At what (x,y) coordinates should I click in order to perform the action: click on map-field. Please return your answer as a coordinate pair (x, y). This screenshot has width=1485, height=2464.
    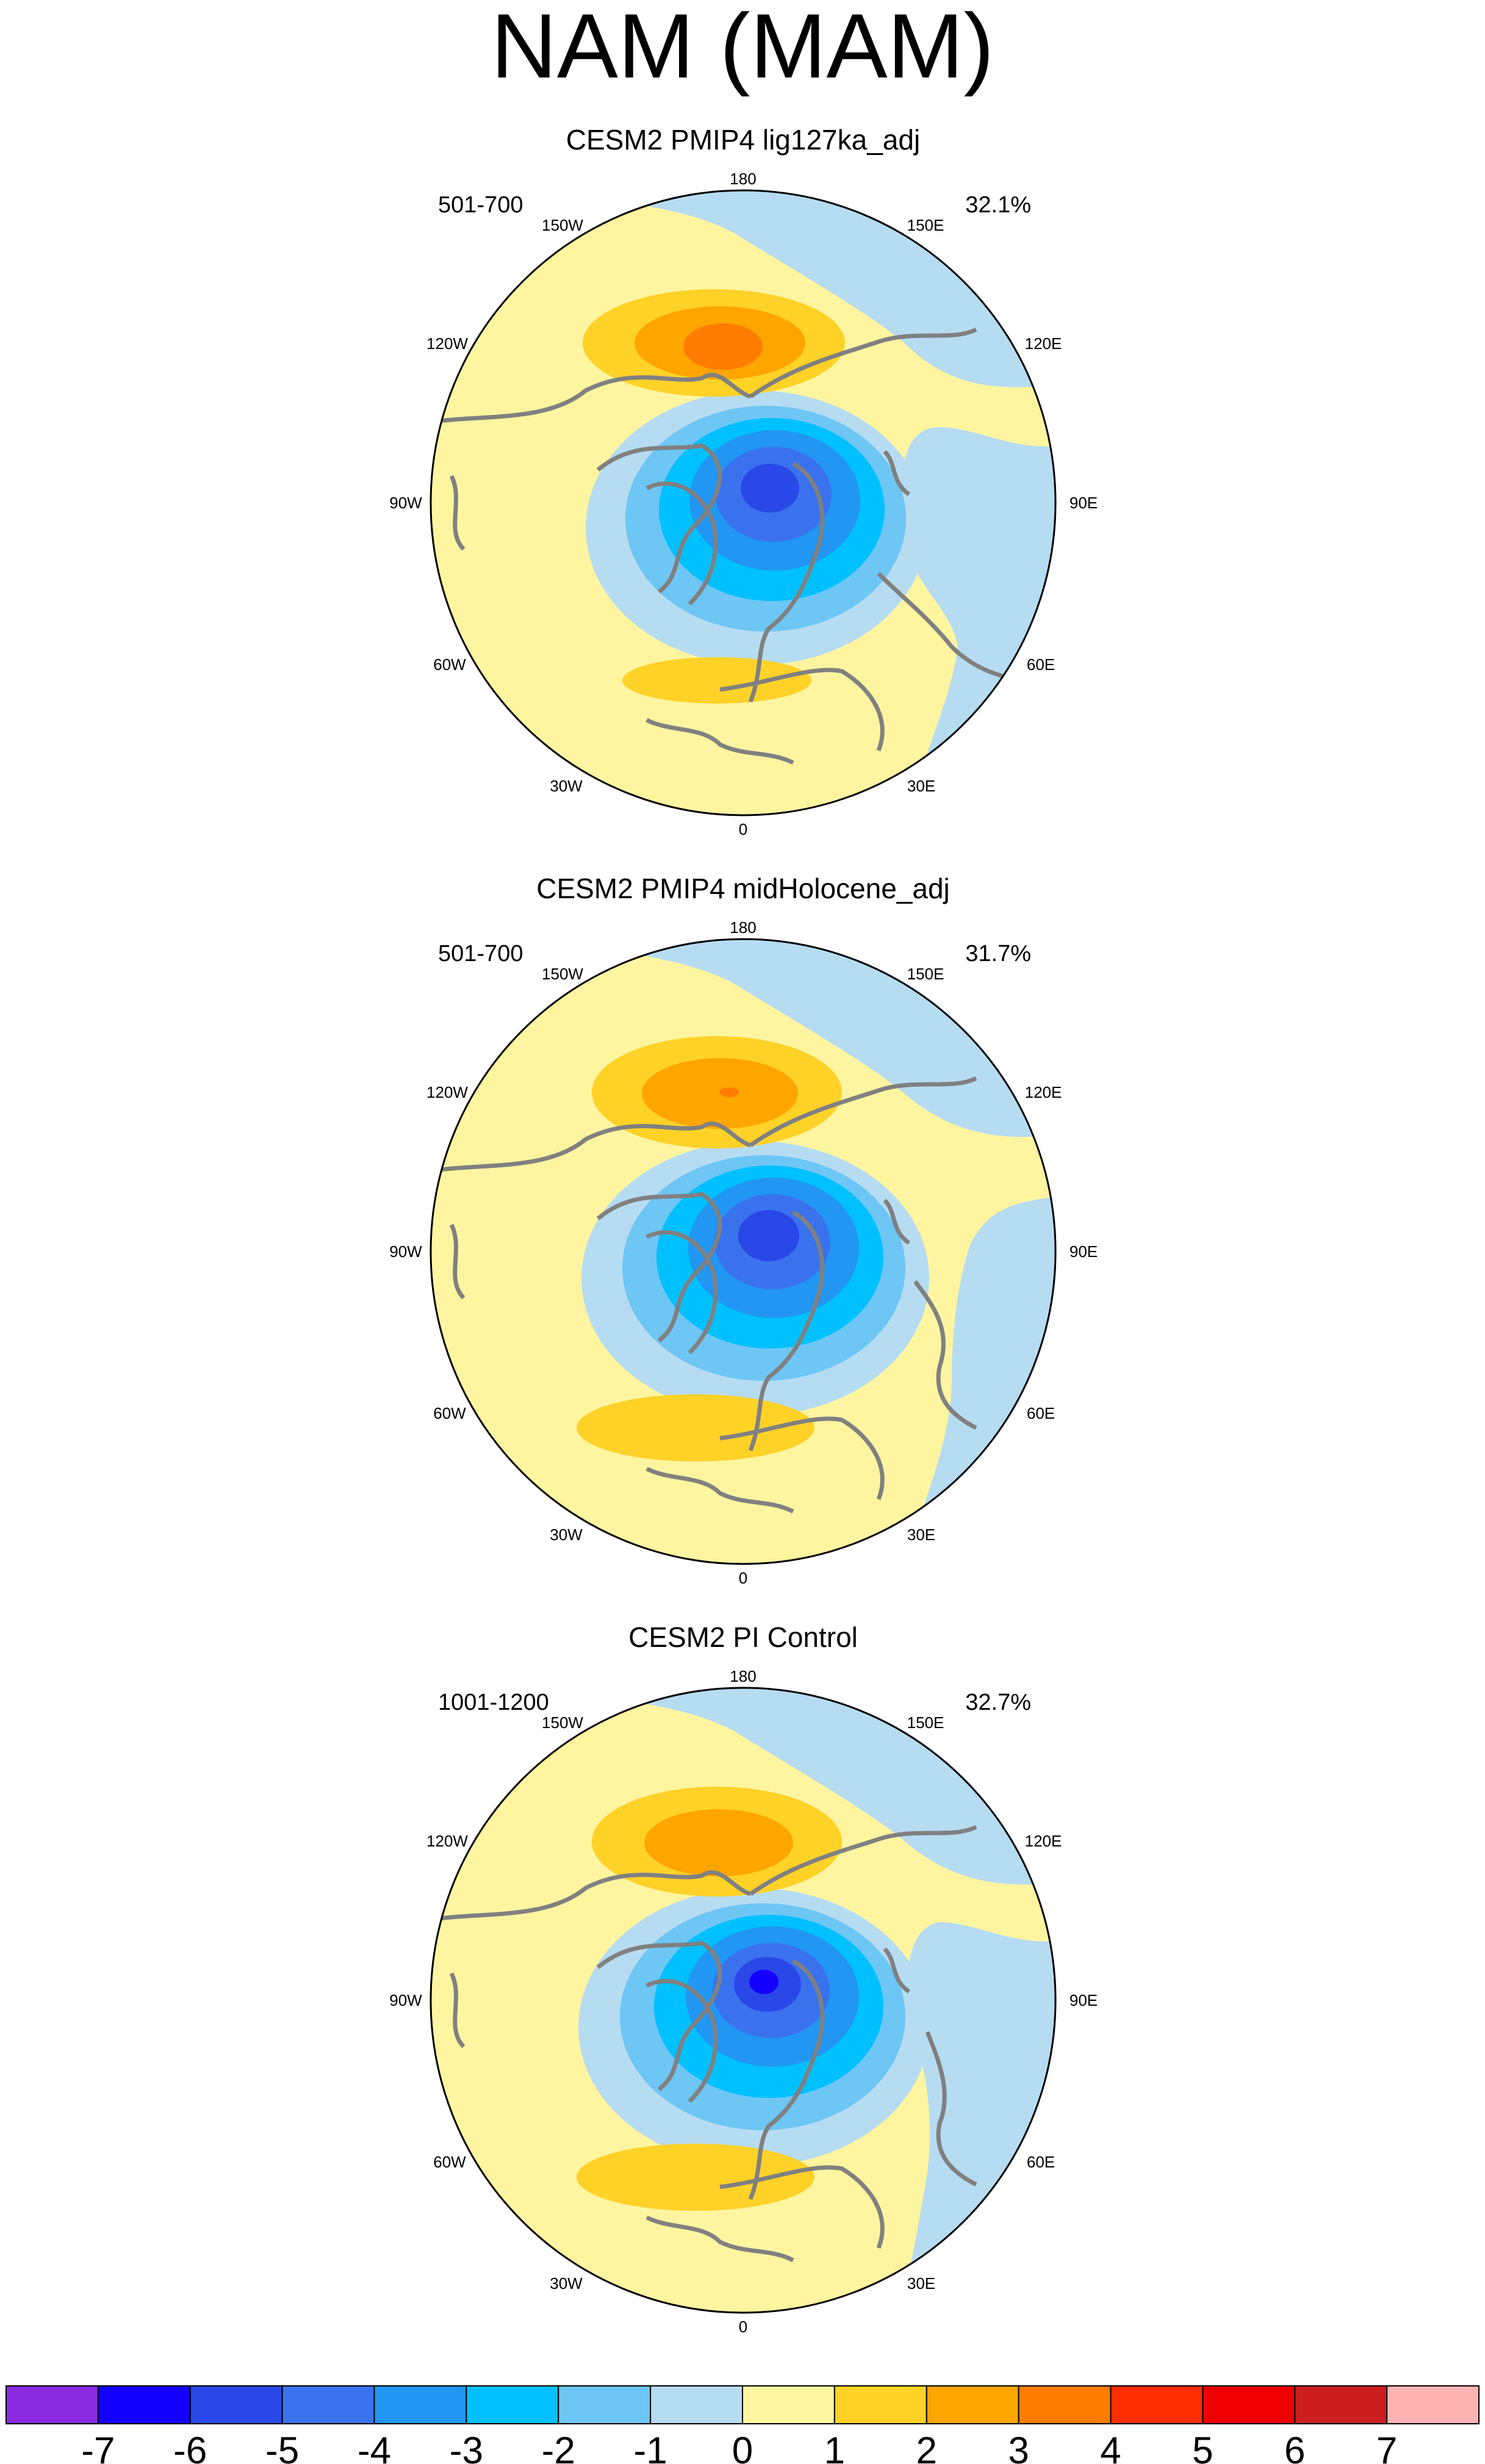
    Looking at the image, I should click on (743, 503).